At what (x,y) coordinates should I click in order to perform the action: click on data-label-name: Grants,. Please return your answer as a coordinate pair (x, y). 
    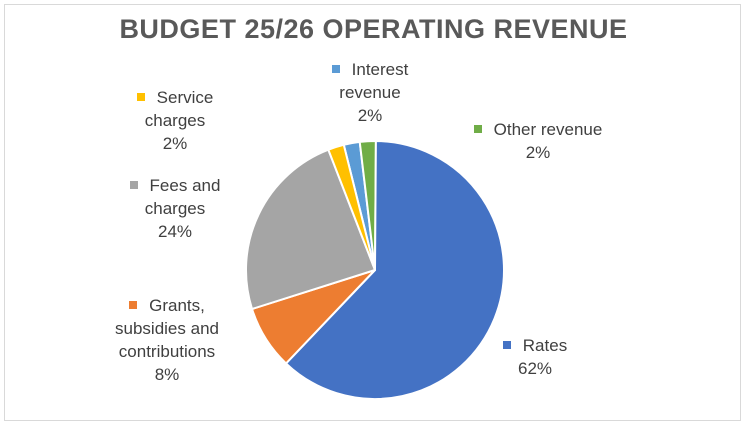
    Looking at the image, I should click on (177, 305).